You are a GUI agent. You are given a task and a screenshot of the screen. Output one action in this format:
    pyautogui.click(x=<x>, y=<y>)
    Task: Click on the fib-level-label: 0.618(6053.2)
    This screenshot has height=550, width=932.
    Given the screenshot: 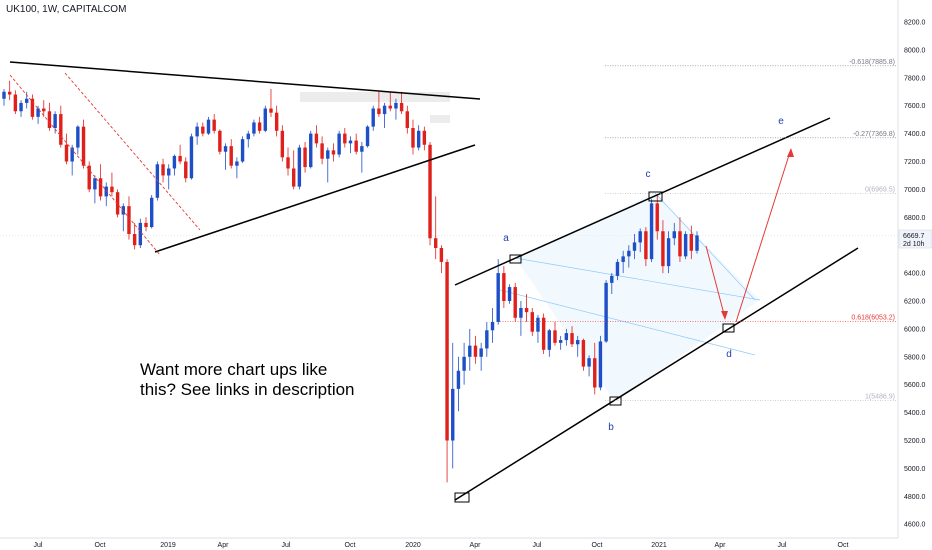 What is the action you would take?
    pyautogui.click(x=873, y=317)
    